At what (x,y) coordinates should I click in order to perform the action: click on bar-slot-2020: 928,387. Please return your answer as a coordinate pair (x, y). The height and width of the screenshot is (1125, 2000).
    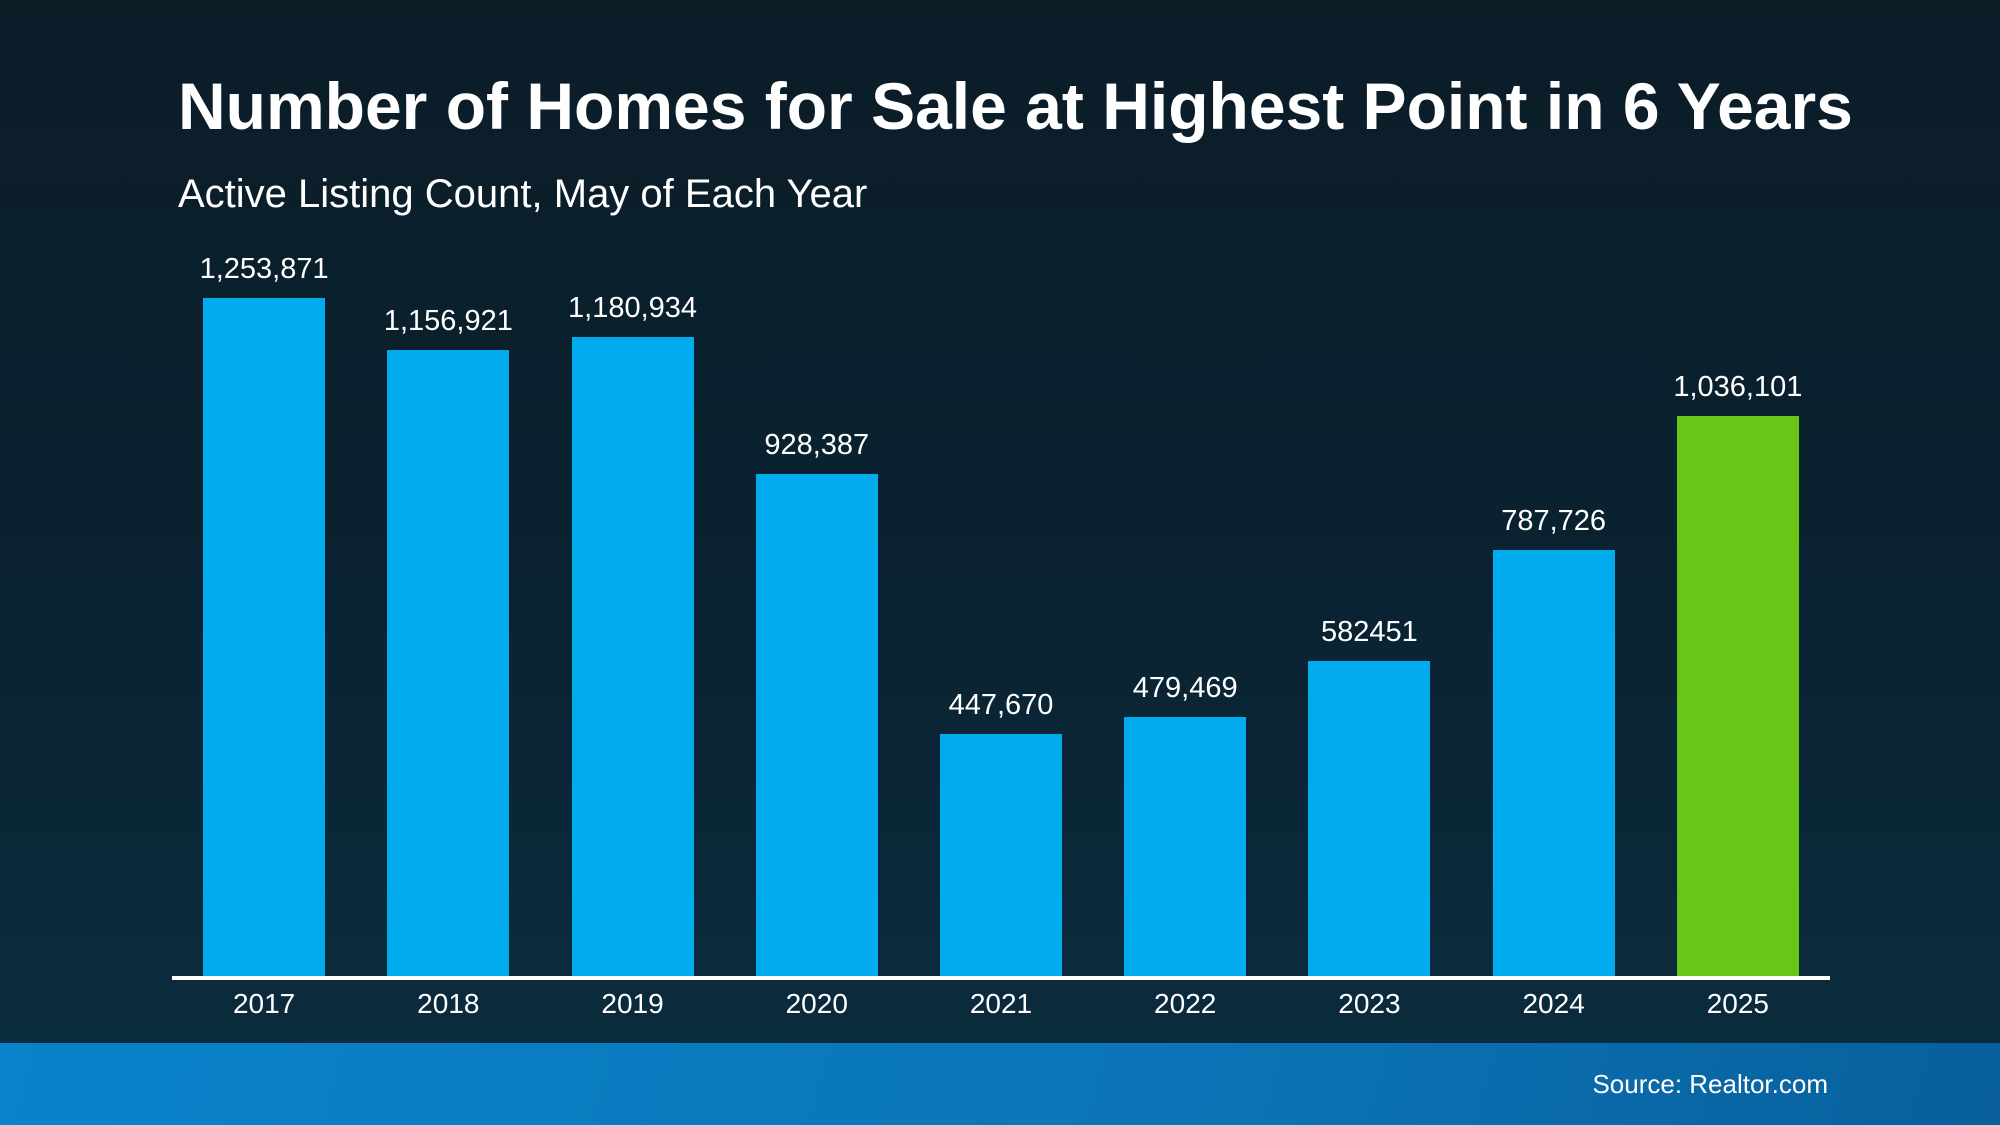
    Looking at the image, I should click on (817, 703).